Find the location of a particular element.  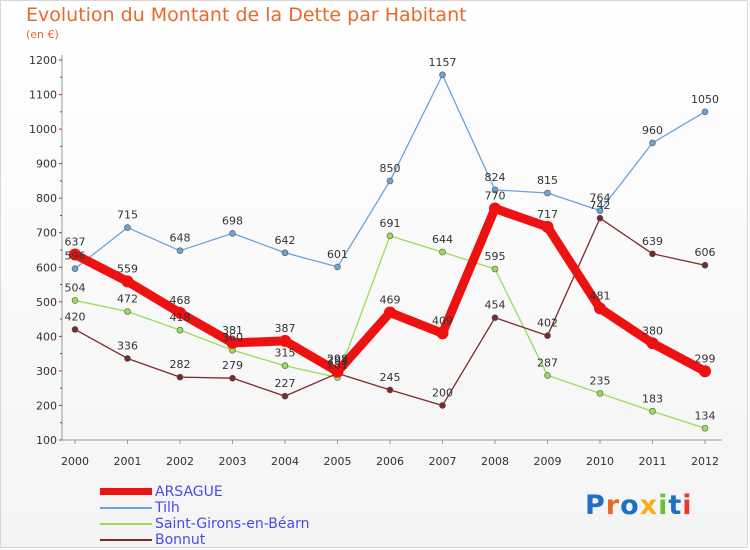

x-tick-label: 2007 is located at coordinates (443, 461).